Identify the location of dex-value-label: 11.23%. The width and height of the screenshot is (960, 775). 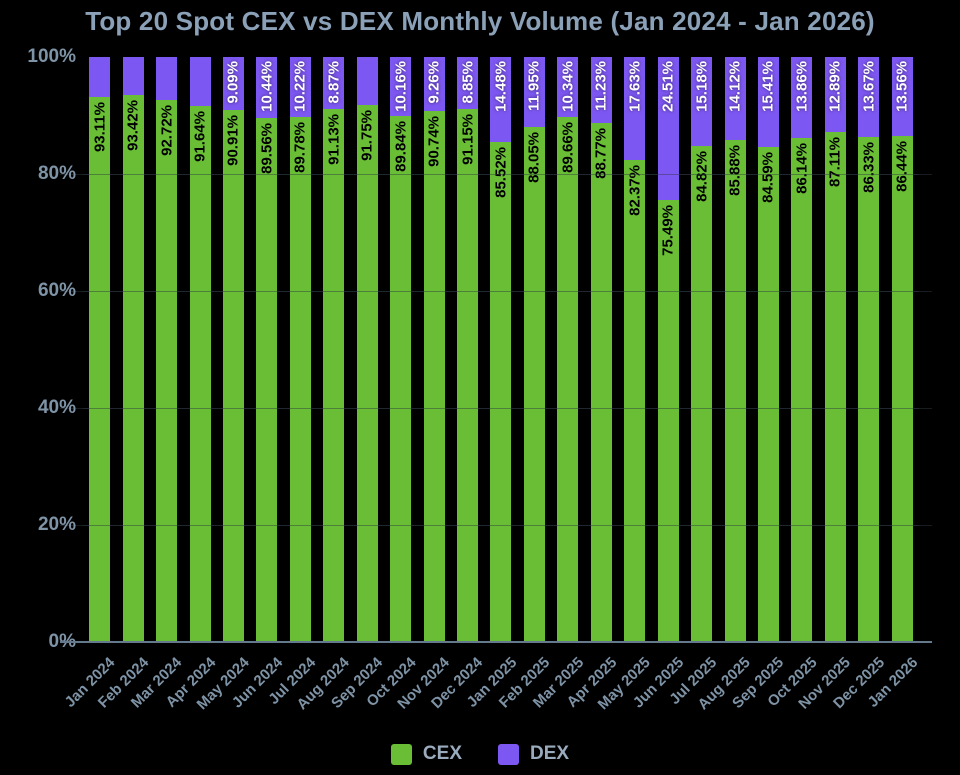
(601, 86).